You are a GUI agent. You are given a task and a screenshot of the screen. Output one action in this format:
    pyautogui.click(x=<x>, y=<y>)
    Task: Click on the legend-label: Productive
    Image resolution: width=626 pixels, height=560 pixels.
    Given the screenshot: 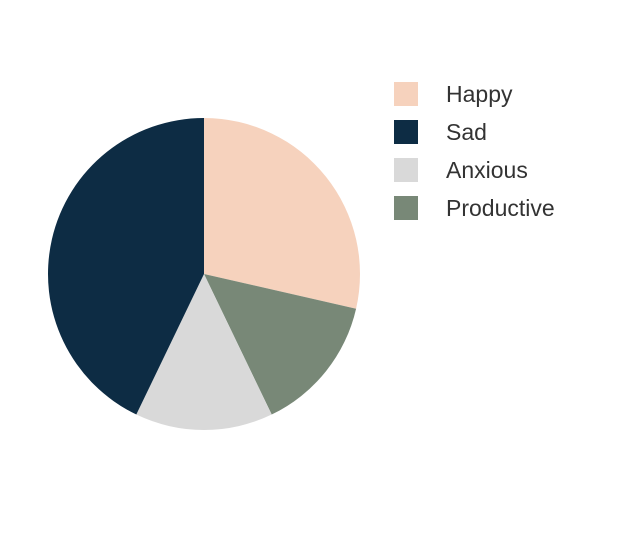 What is the action you would take?
    pyautogui.click(x=500, y=208)
    